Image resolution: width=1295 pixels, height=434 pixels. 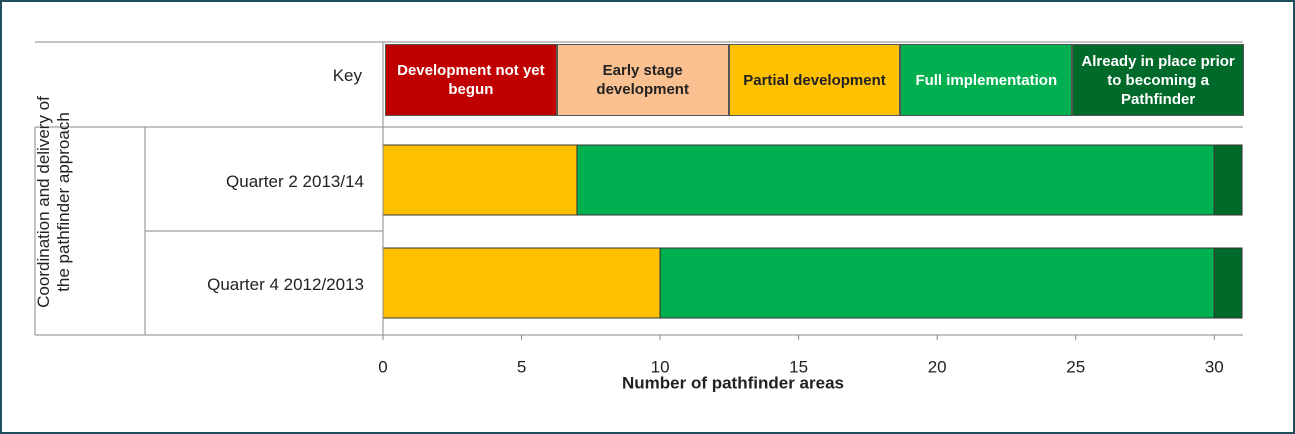 What do you see at coordinates (471, 80) in the screenshot?
I see `legend-entry: Development not yet begun` at bounding box center [471, 80].